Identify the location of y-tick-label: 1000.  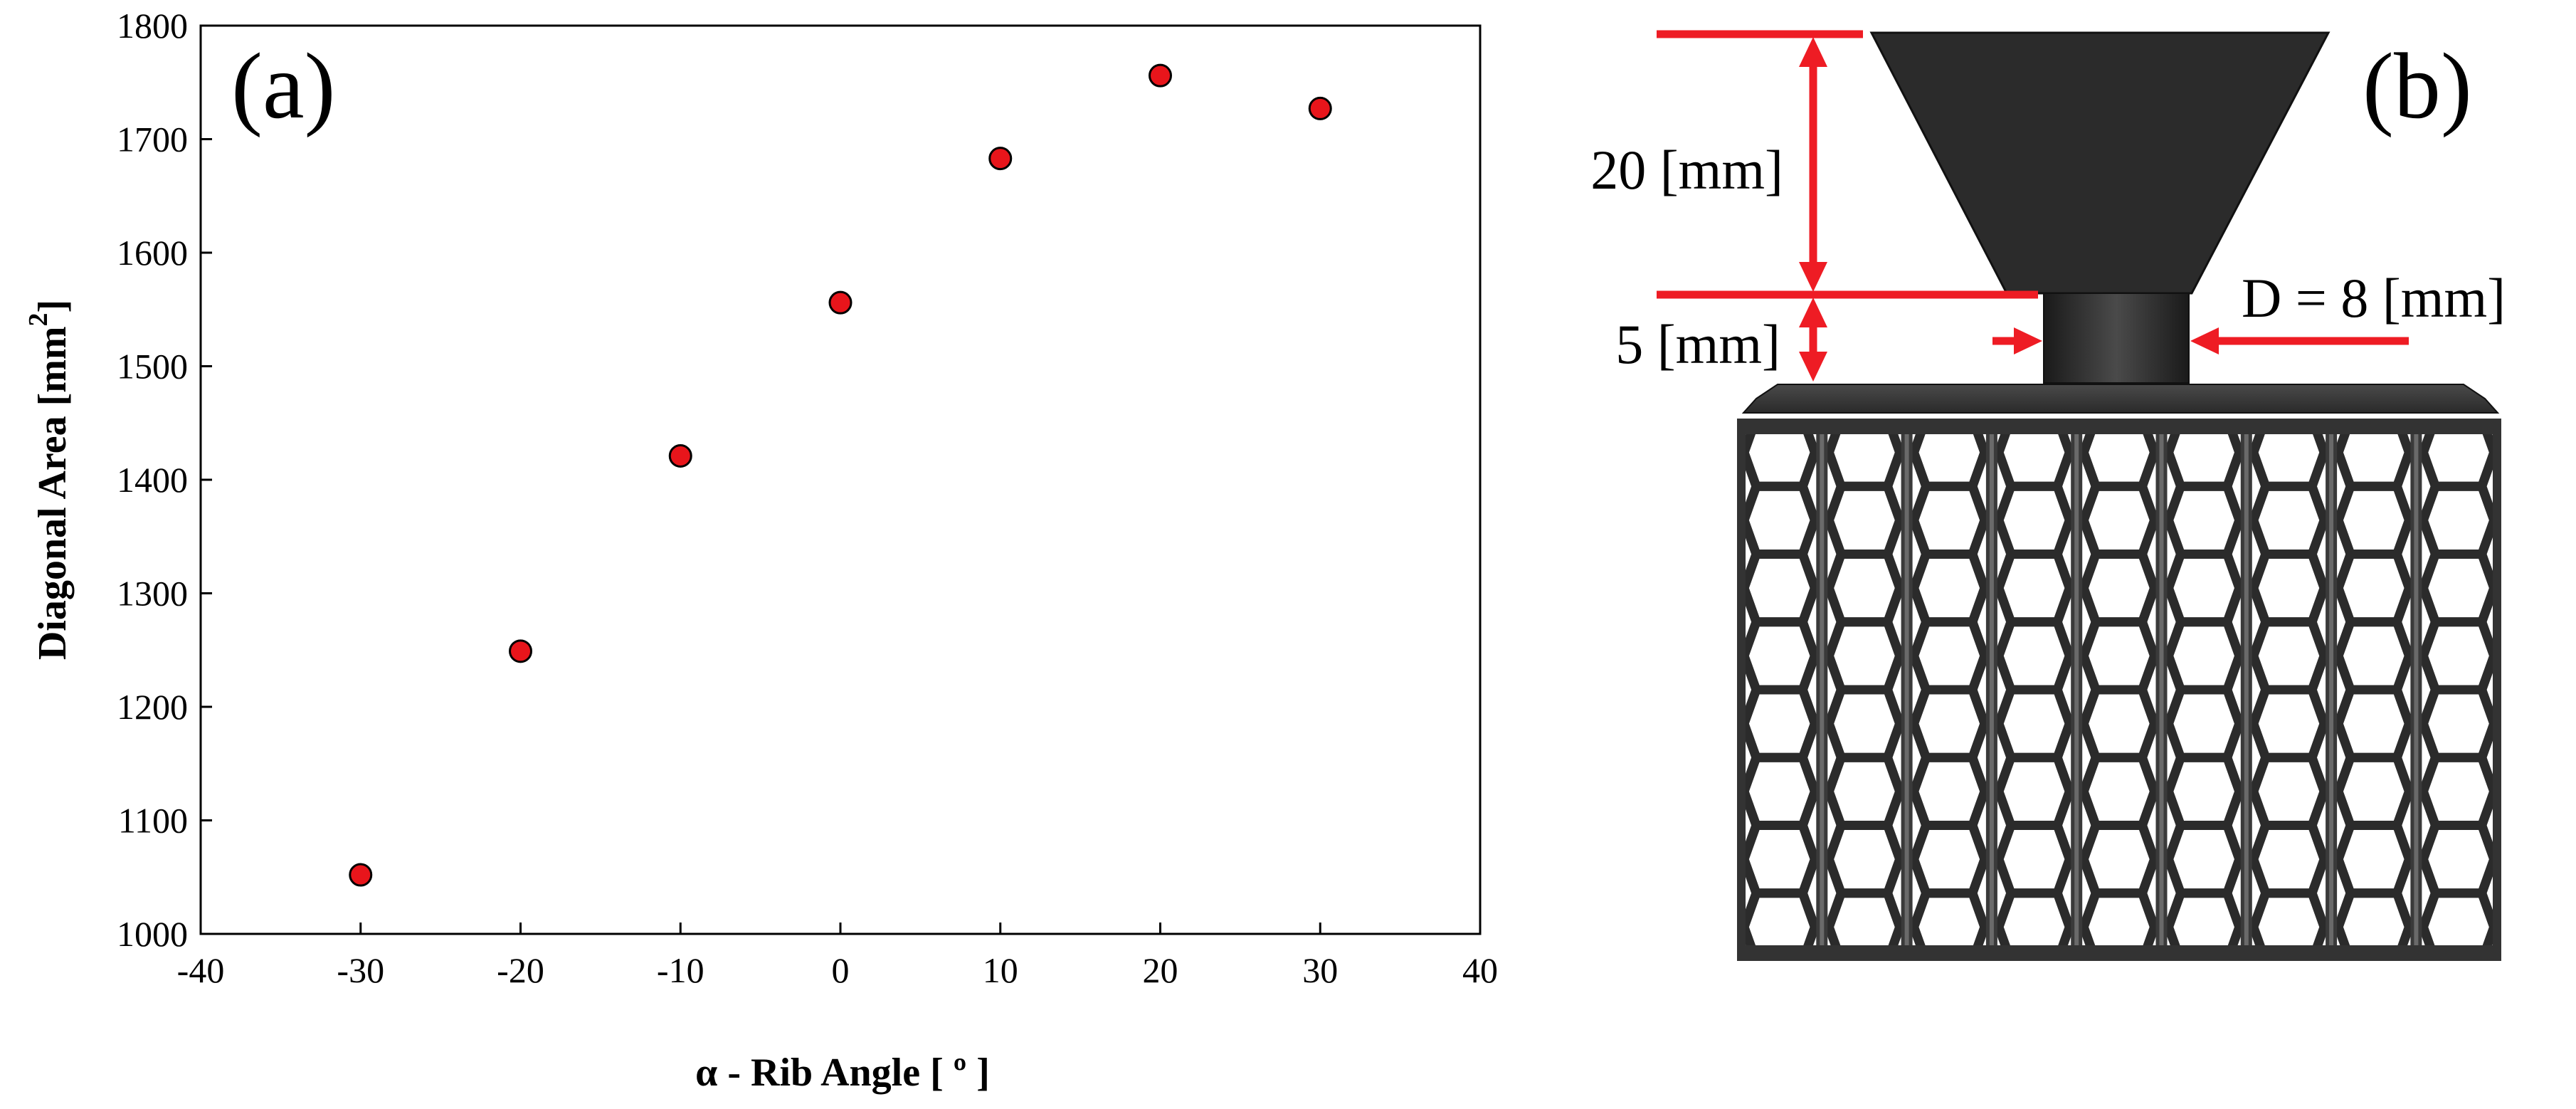
(153, 934).